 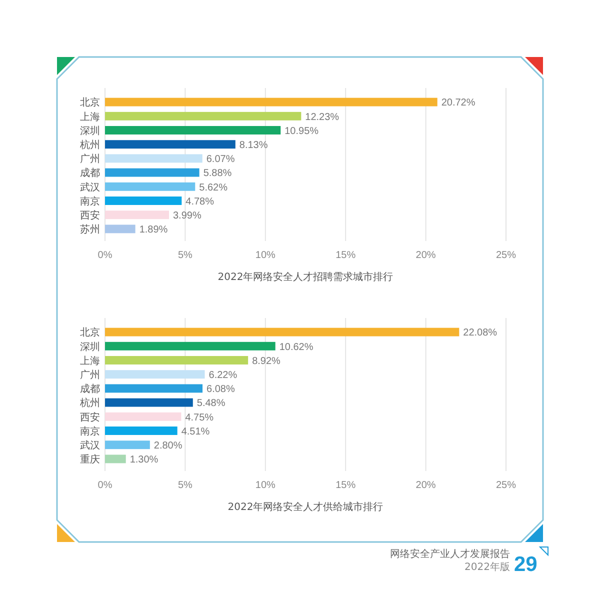 What do you see at coordinates (187, 216) in the screenshot?
I see `data-label: 3.99%` at bounding box center [187, 216].